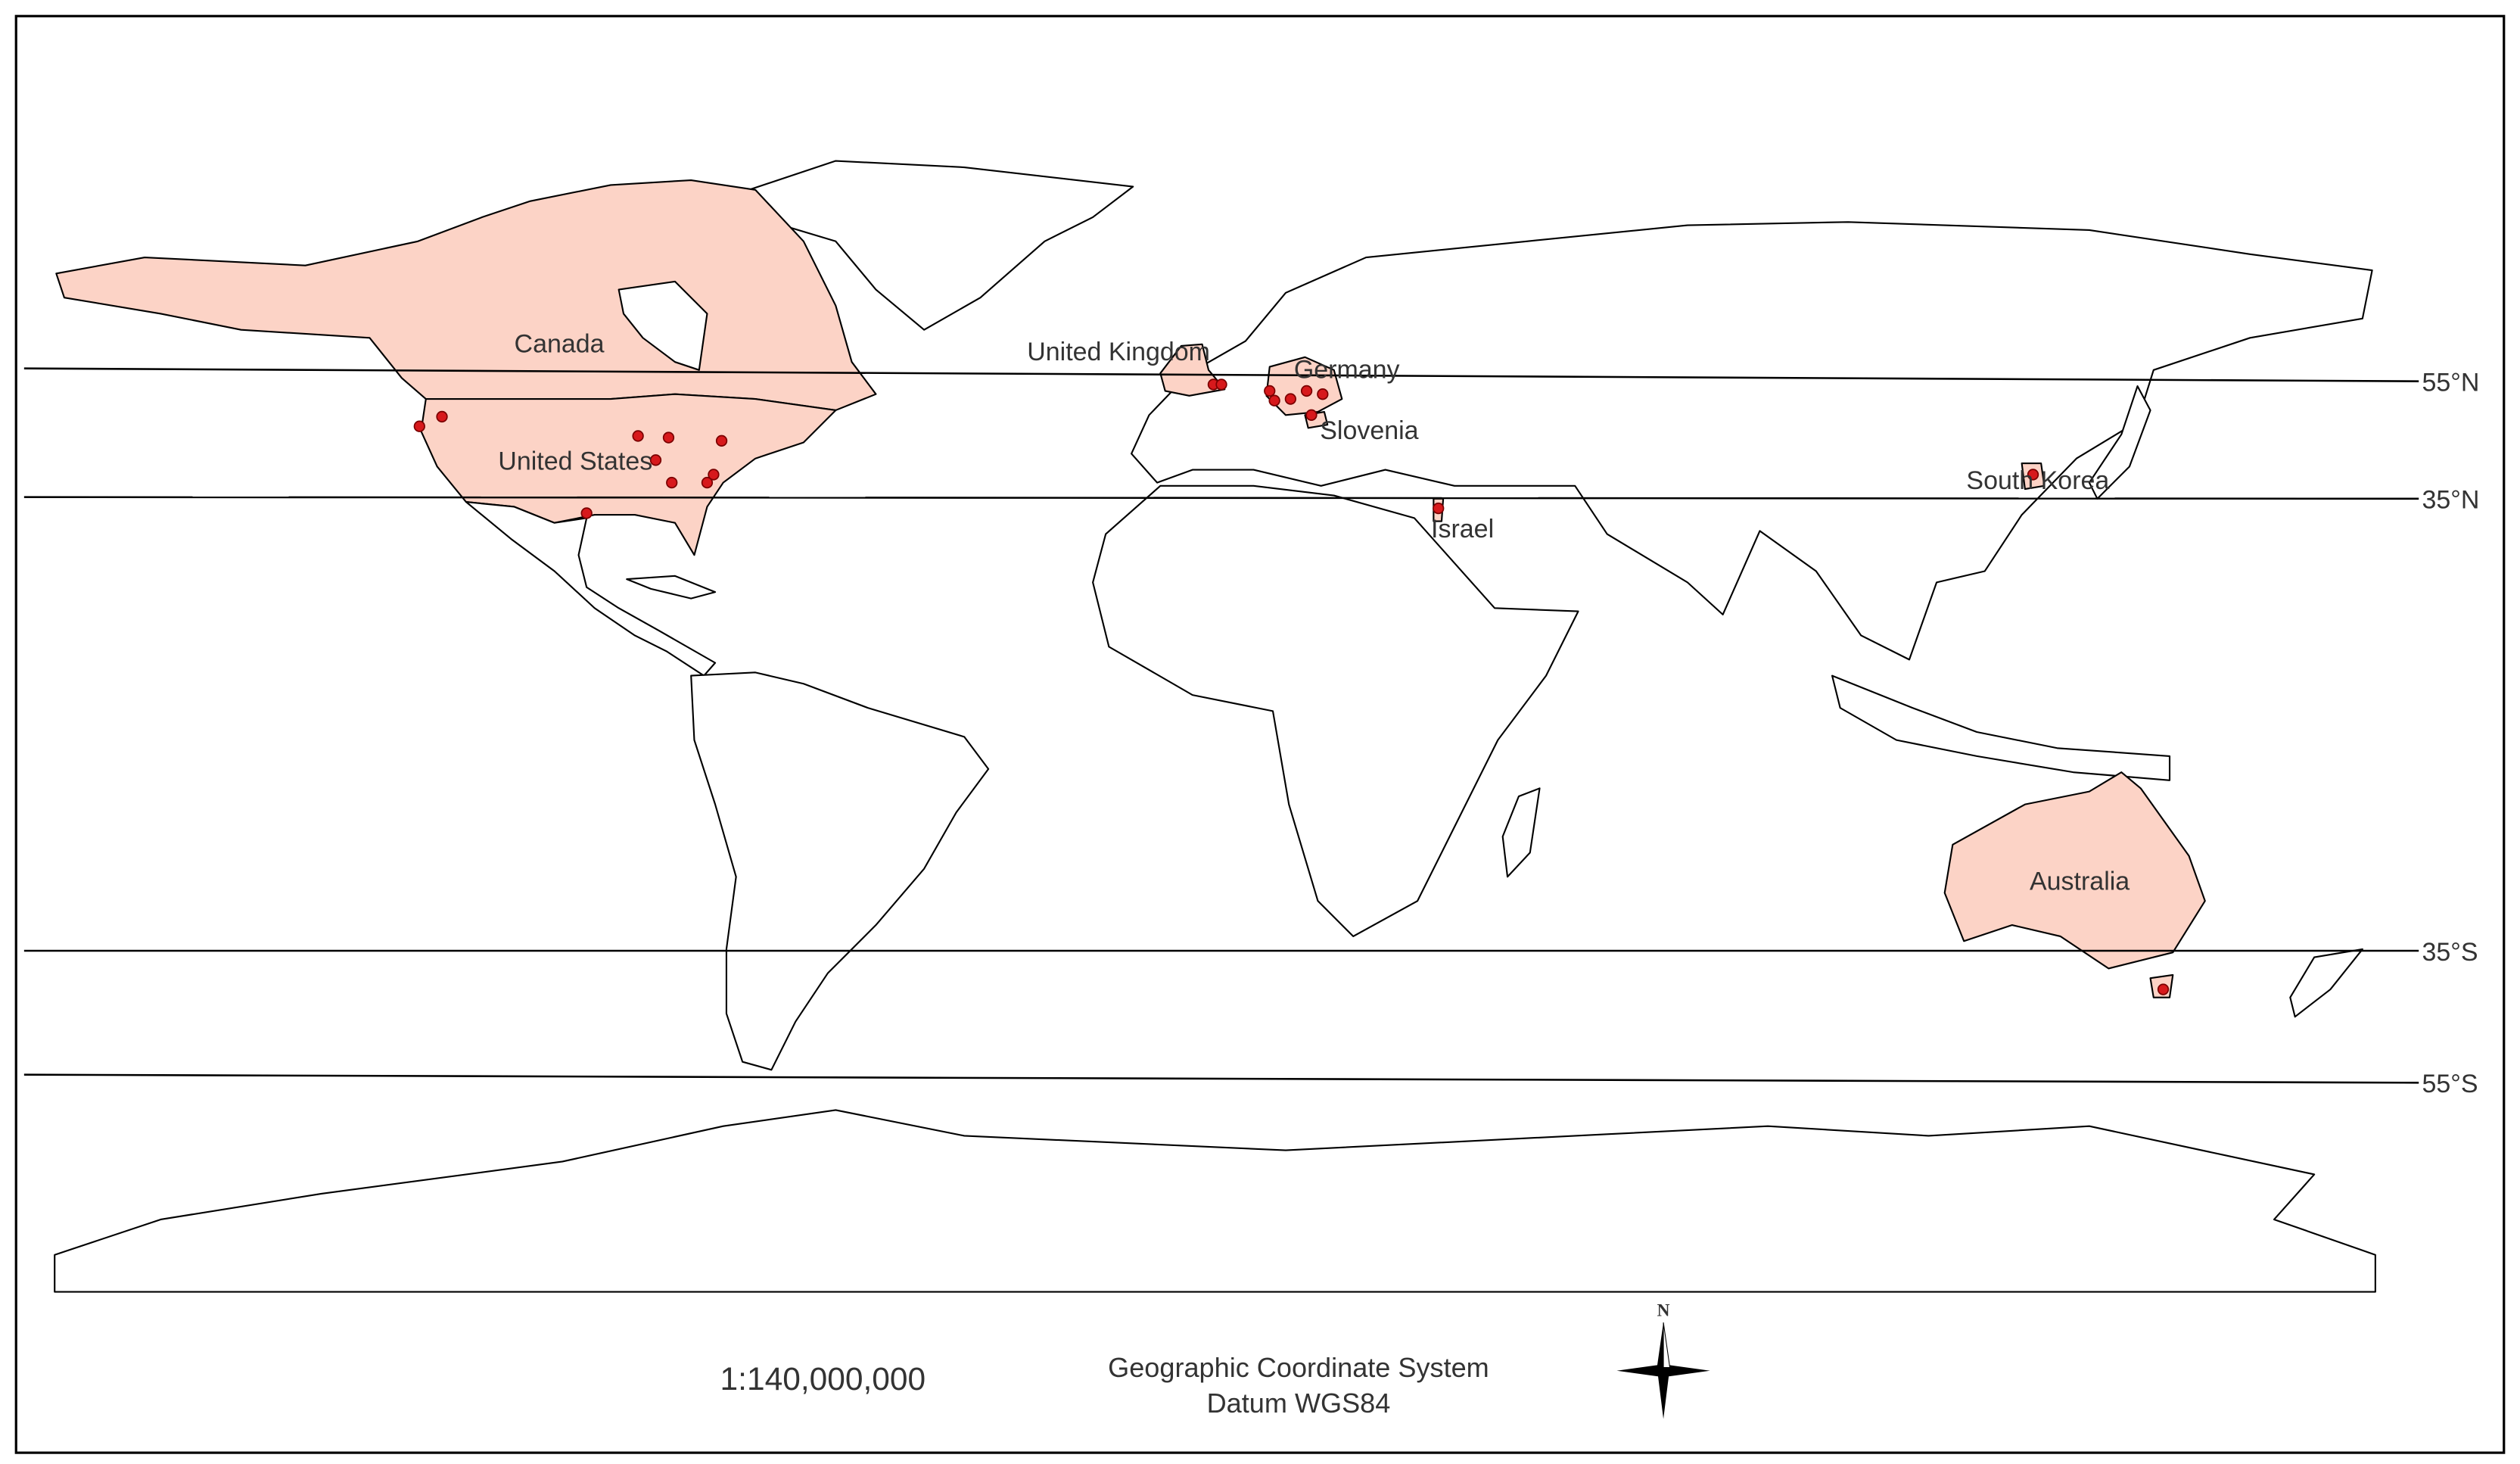 This screenshot has width=2520, height=1464. I want to click on africa, so click(1335, 711).